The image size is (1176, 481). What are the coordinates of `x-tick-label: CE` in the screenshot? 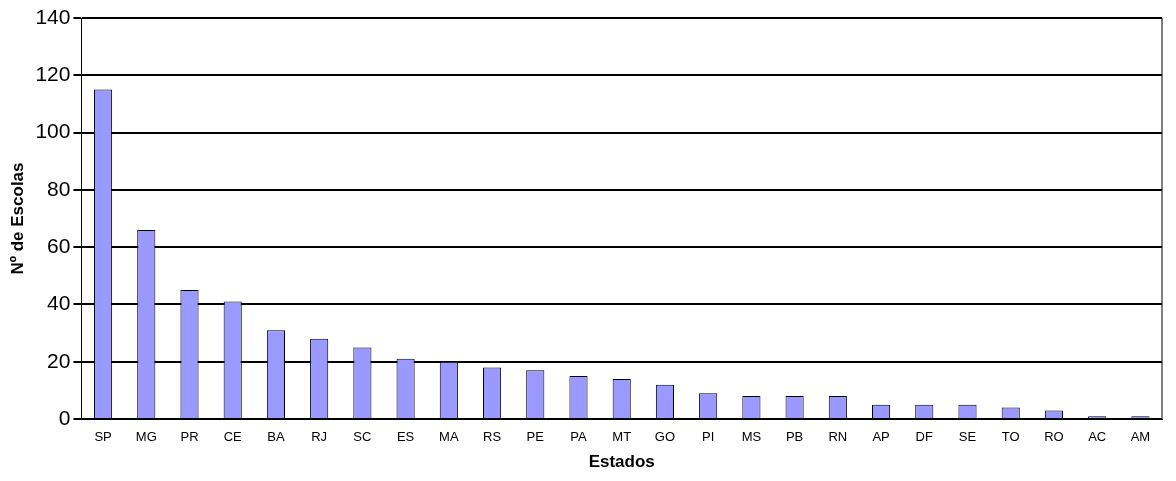 It's located at (233, 437).